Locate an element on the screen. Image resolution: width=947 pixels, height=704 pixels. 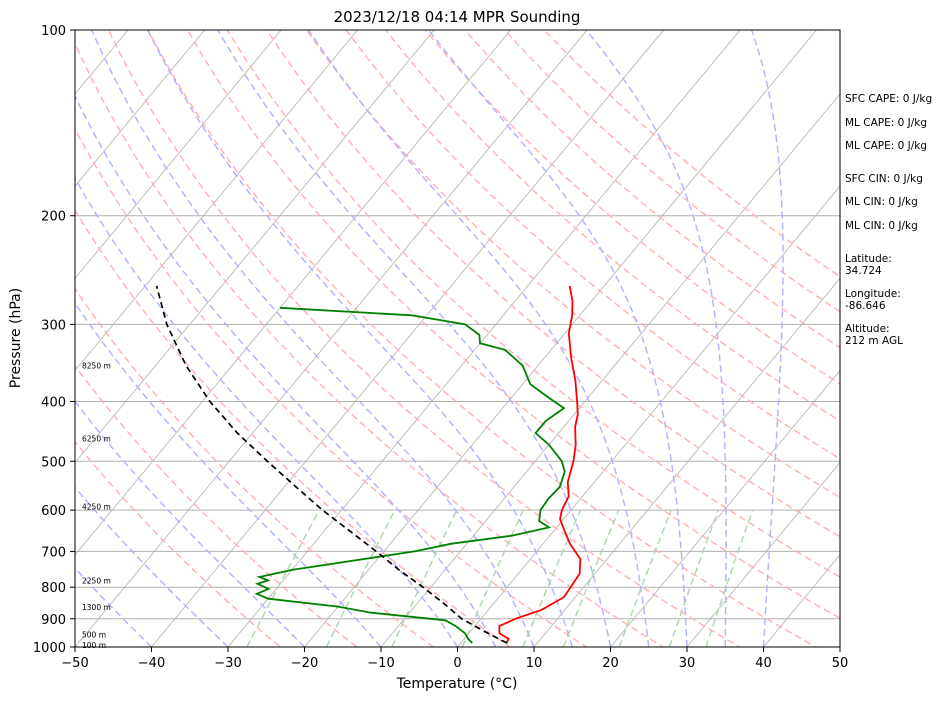
altitude-label: 500 m is located at coordinates (94, 635).